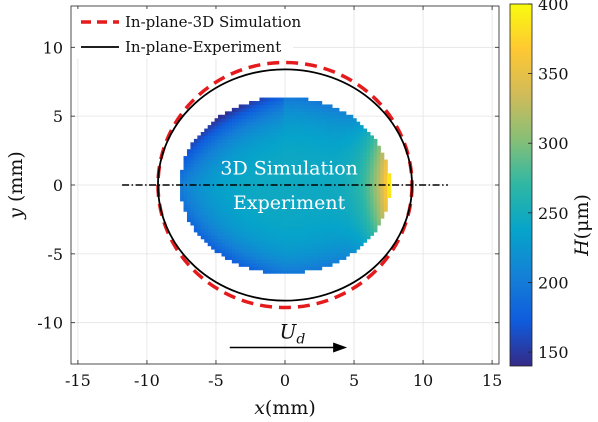 This screenshot has height=422, width=598. Describe the element at coordinates (216, 380) in the screenshot. I see `x-tick-label: -5` at that location.